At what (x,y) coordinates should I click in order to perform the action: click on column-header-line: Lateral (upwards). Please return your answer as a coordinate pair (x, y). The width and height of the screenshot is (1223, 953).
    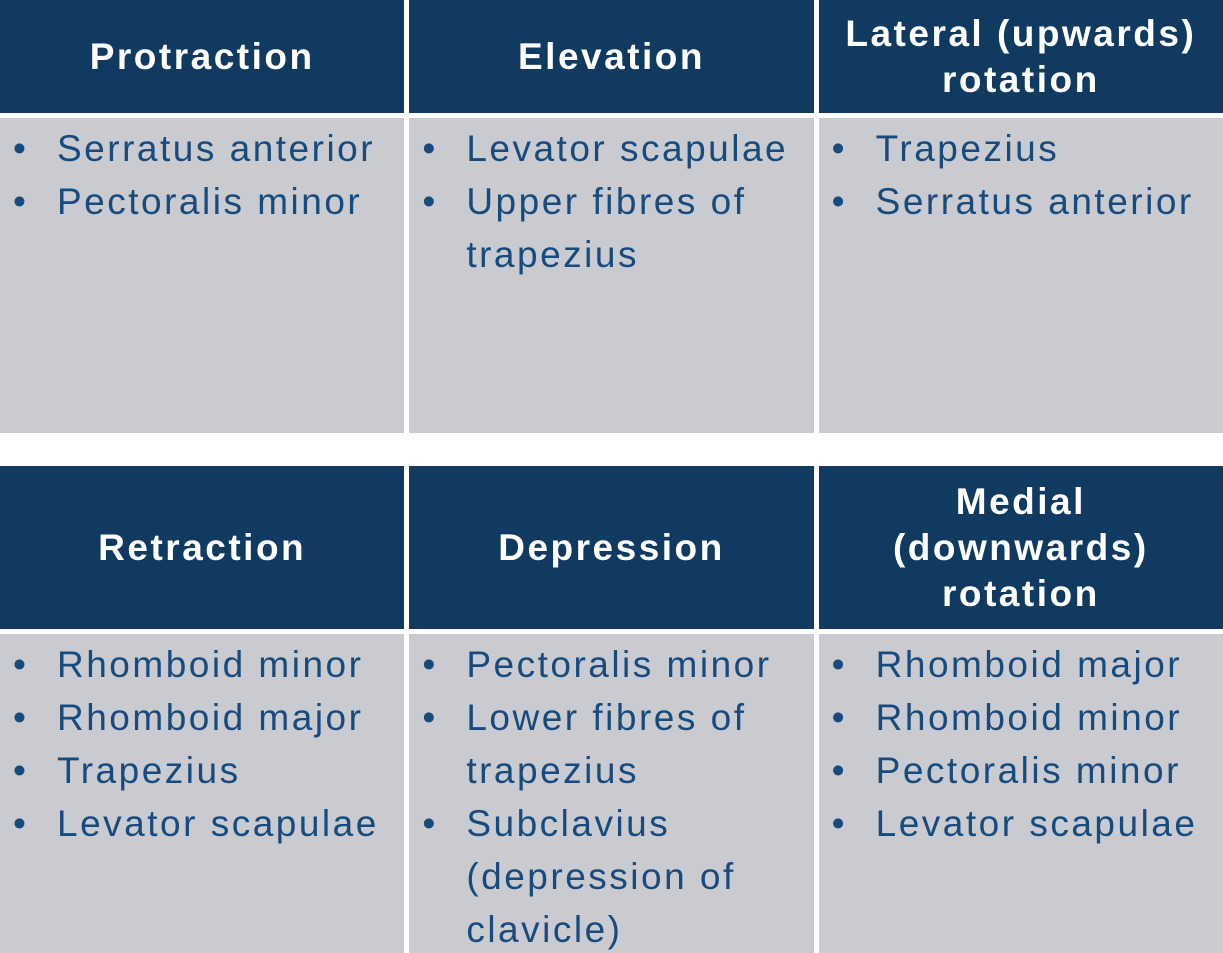
    Looking at the image, I should click on (1021, 33).